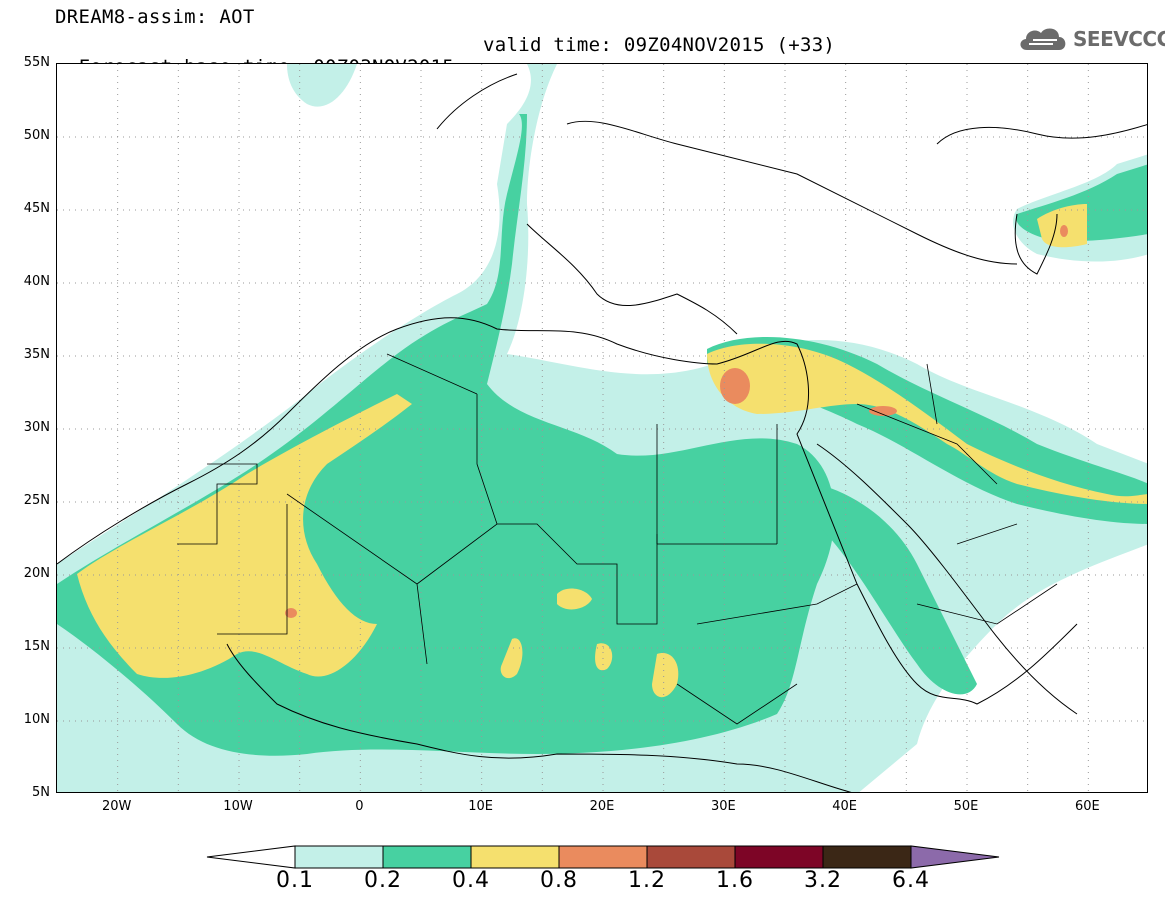  Describe the element at coordinates (1087, 806) in the screenshot. I see `lon-label: 60E` at that location.